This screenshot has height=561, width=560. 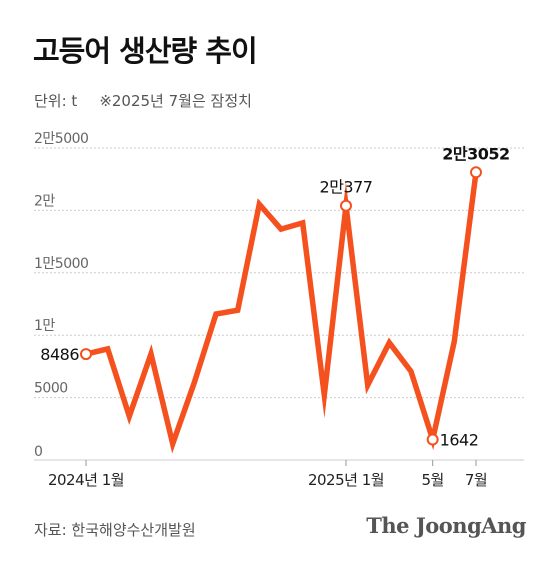 I want to click on y-tick-label: 2만, so click(x=44, y=201).